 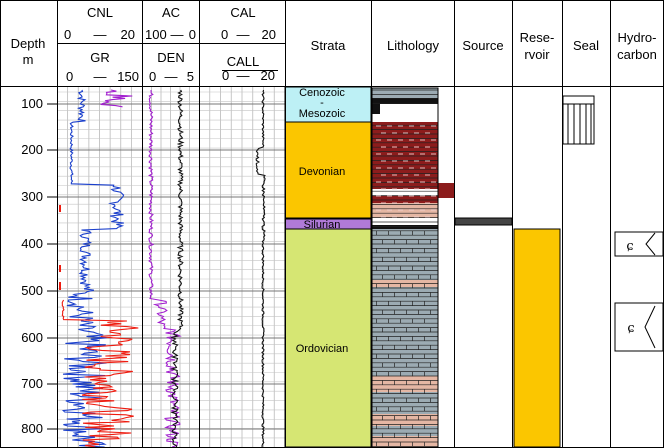 I want to click on header-track3: CAL 0 — 20 CALL 0 — 20, so click(x=249, y=44).